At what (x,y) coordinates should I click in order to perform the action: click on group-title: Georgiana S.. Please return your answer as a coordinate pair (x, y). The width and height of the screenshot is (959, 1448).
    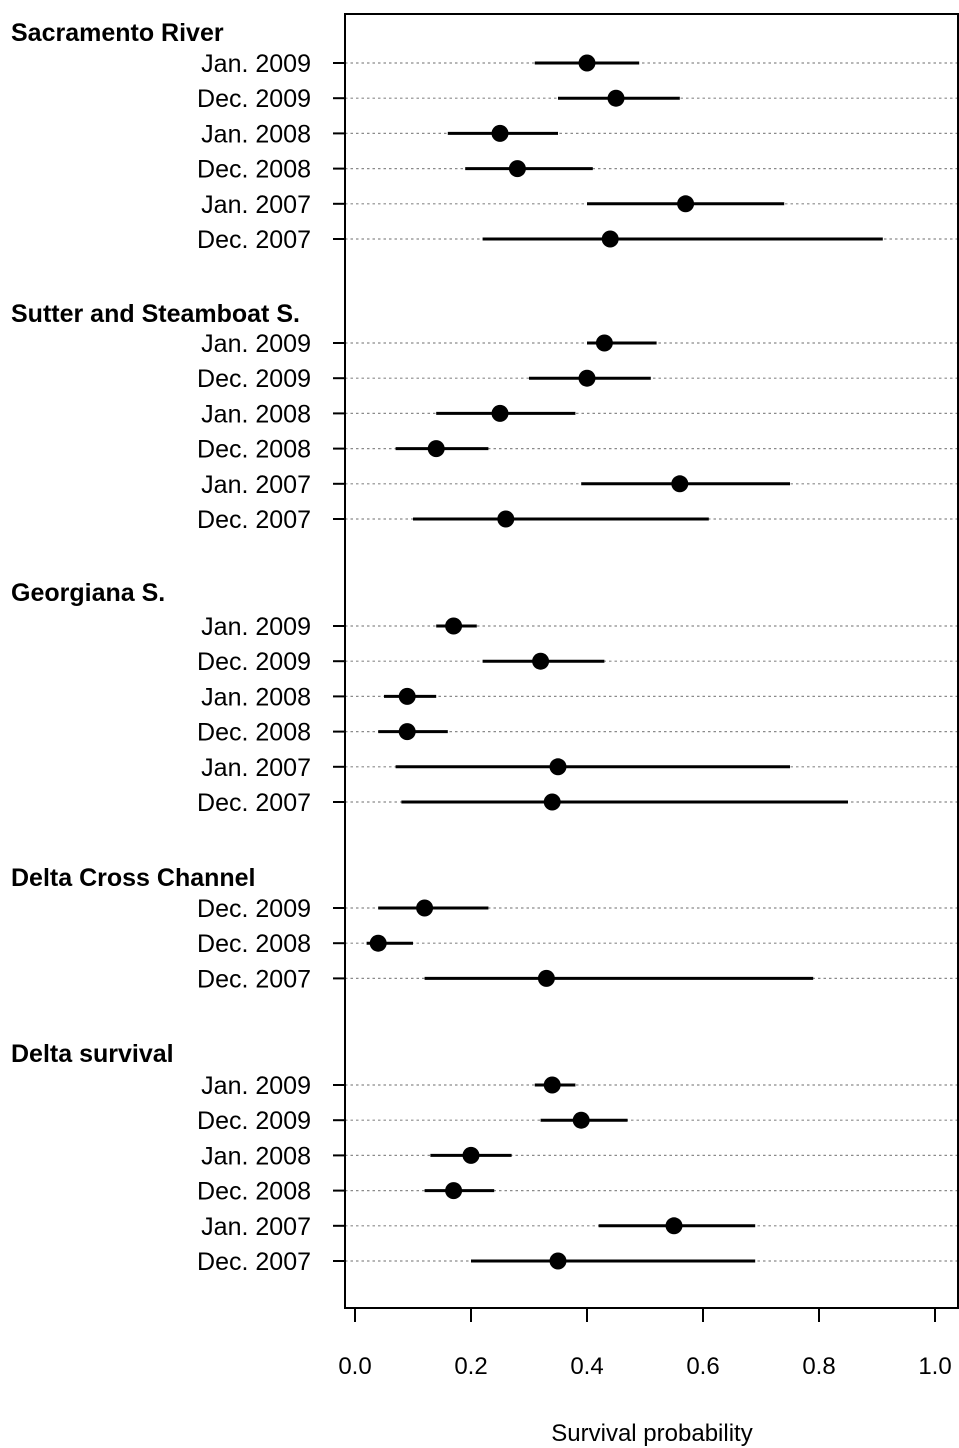
    Looking at the image, I should click on (88, 593).